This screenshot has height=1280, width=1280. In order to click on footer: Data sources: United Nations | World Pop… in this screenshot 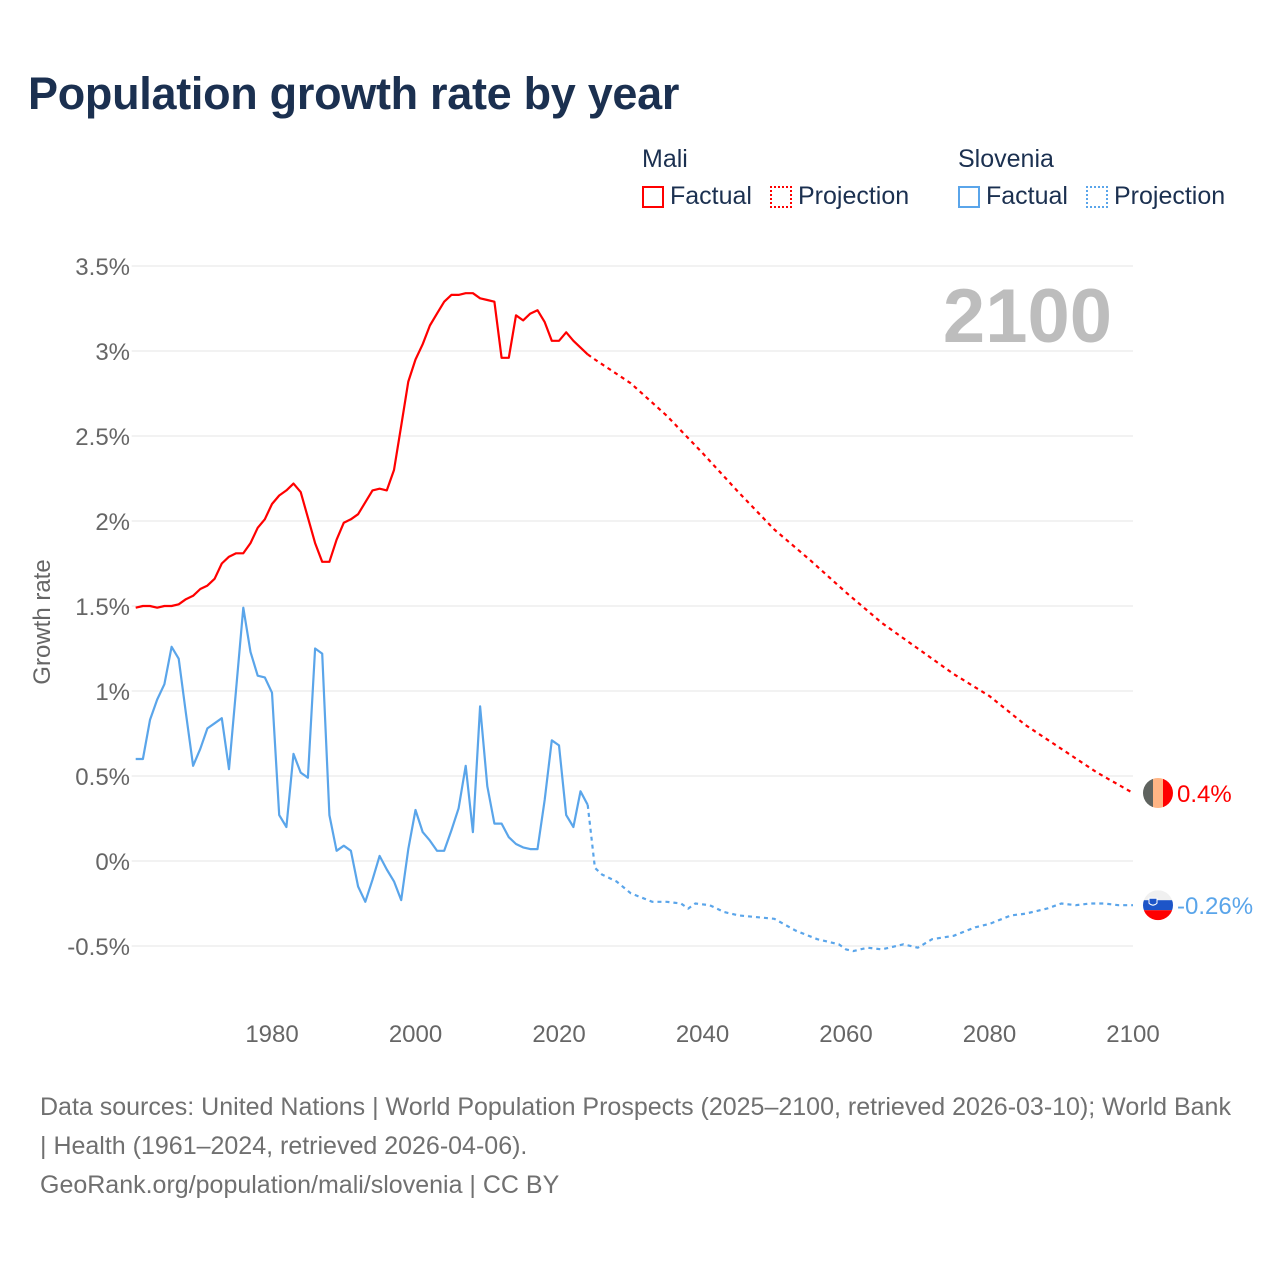, I will do `click(640, 1146)`.